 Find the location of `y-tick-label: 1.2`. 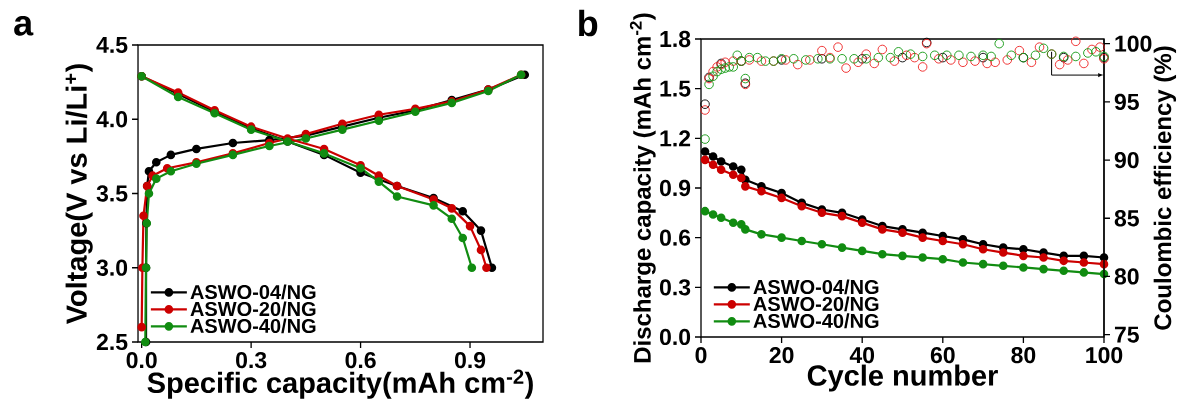

y-tick-label: 1.2 is located at coordinates (675, 138).